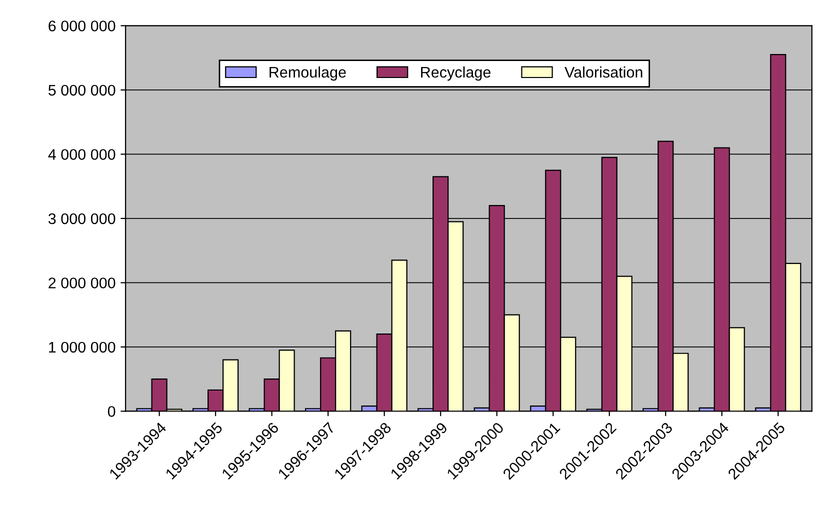 This screenshot has height=514, width=837. I want to click on y-tick-label: 3 000 000, so click(82, 218).